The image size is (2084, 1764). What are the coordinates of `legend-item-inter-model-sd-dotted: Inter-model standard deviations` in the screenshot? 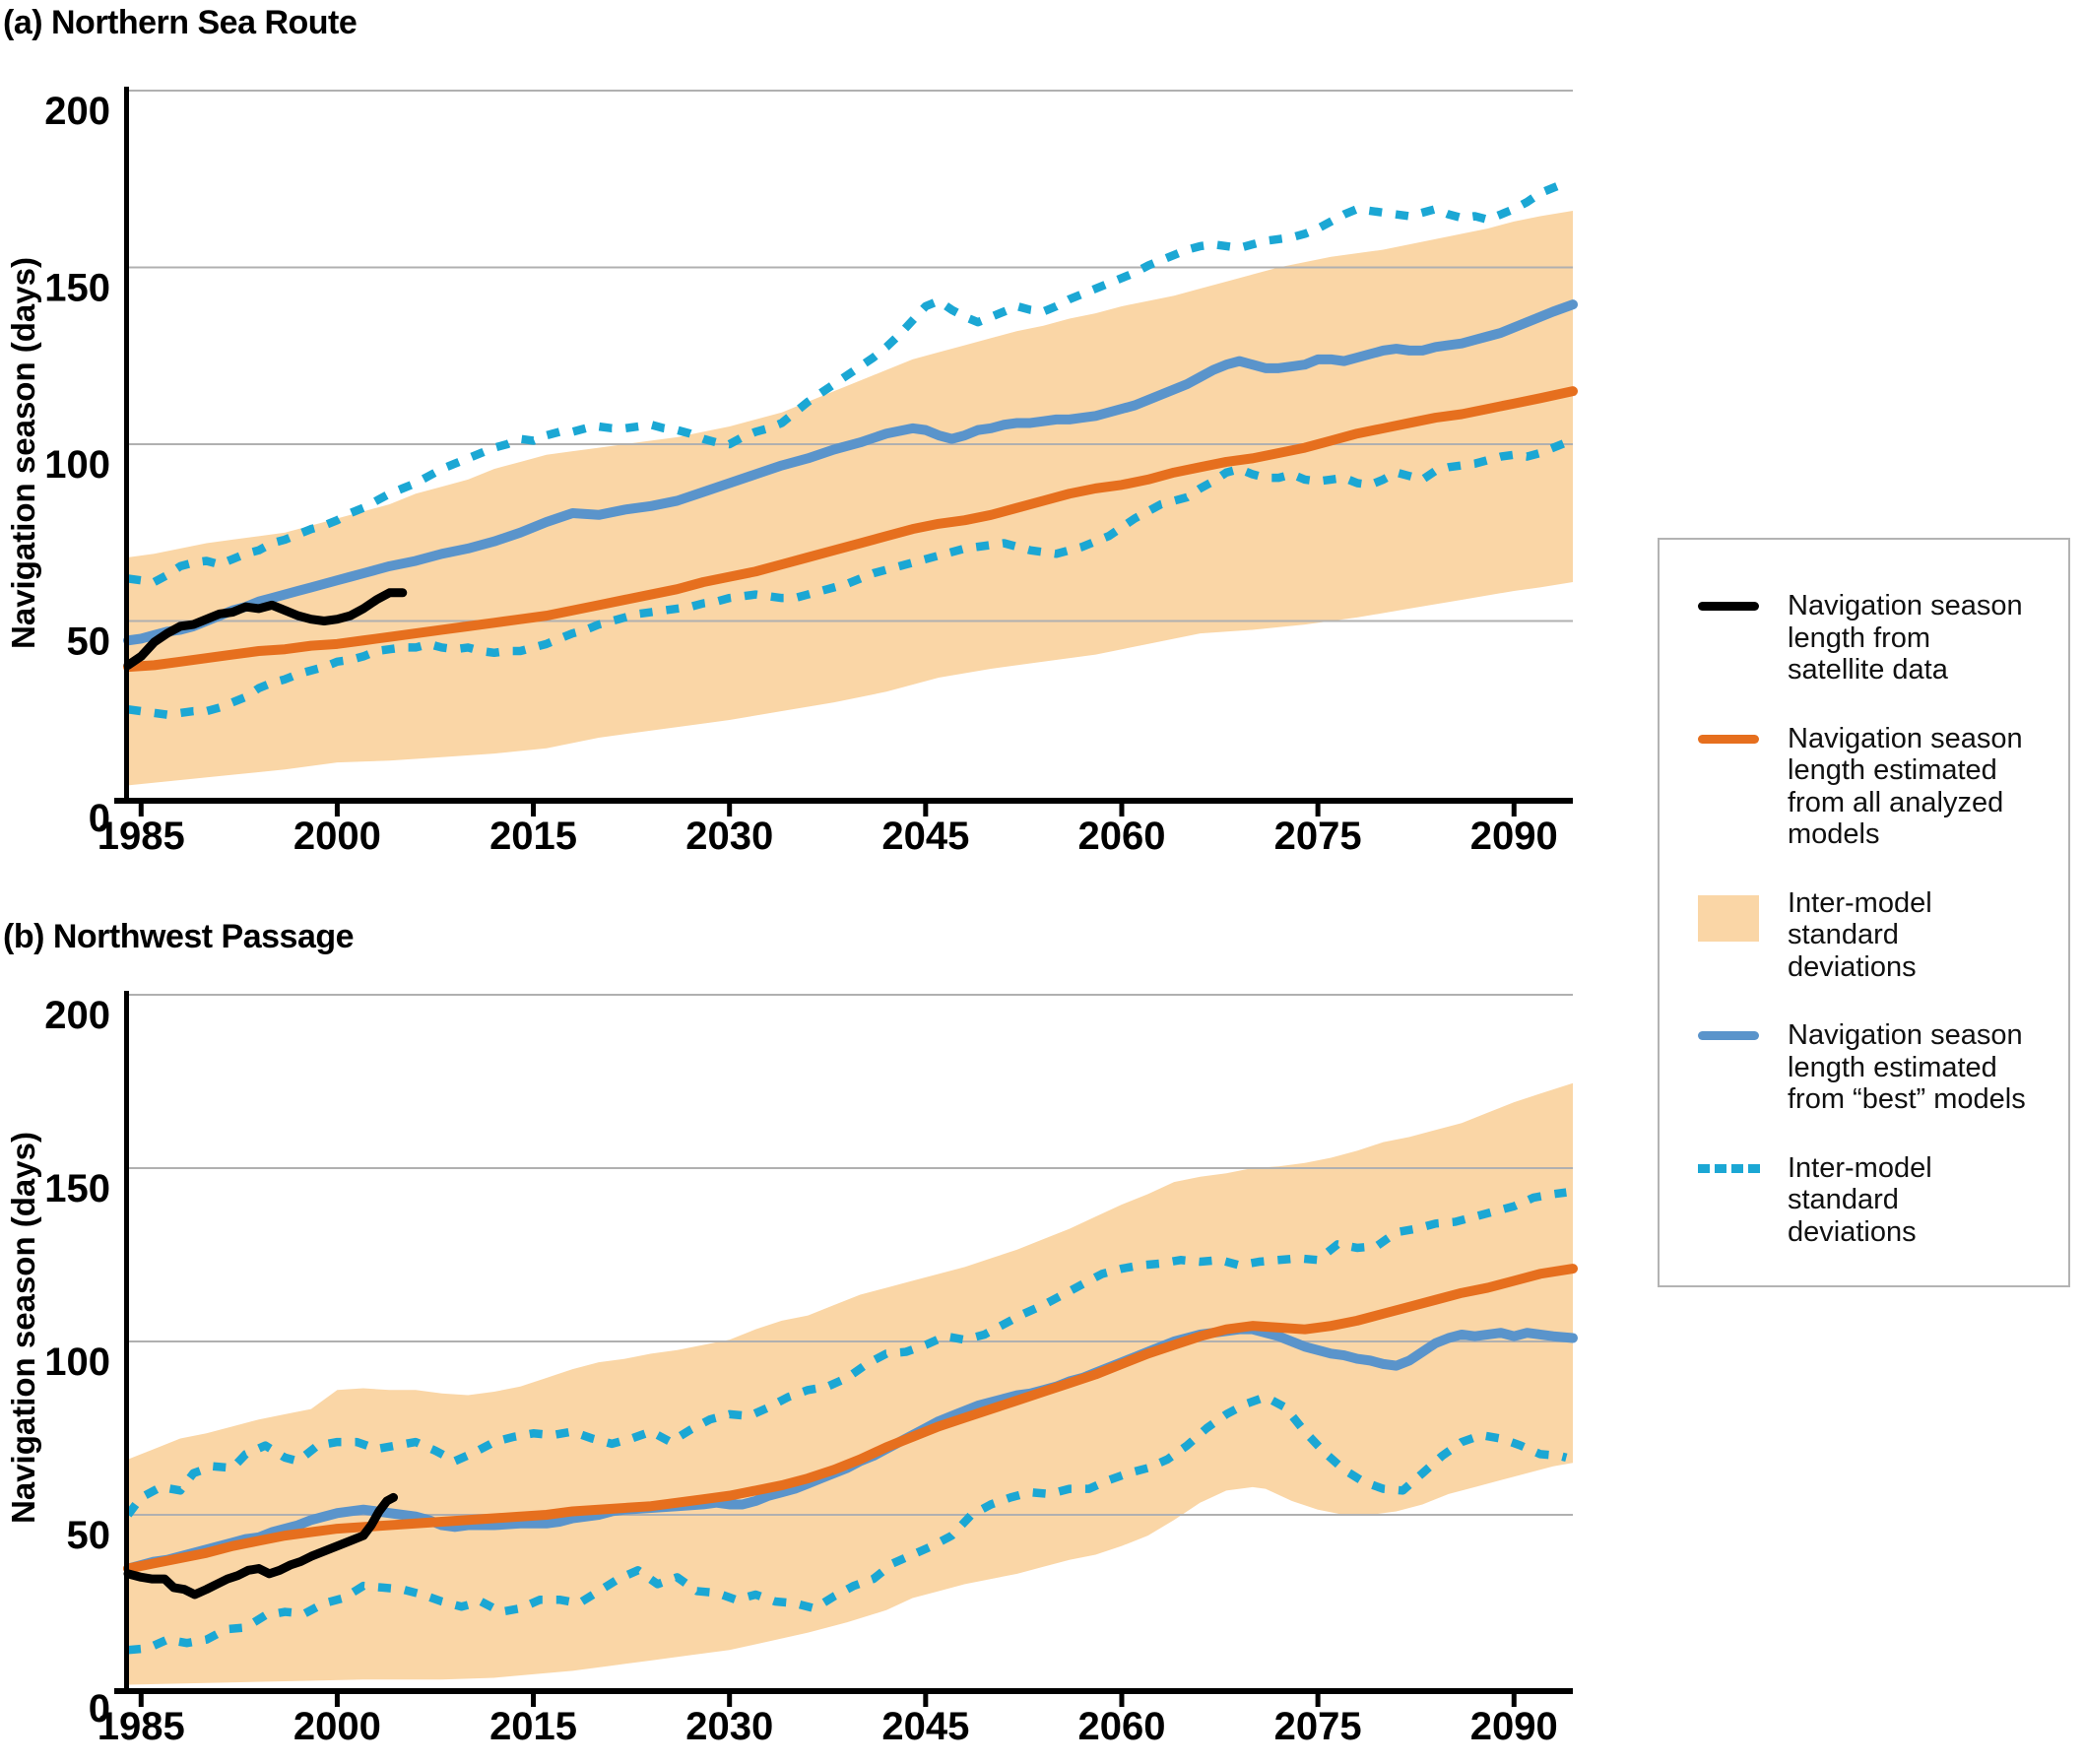 It's located at (1883, 1200).